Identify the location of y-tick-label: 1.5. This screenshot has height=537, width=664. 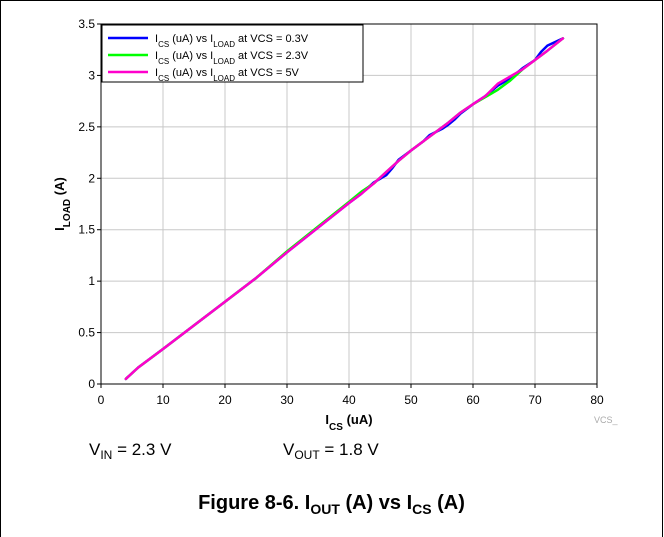
(86, 230).